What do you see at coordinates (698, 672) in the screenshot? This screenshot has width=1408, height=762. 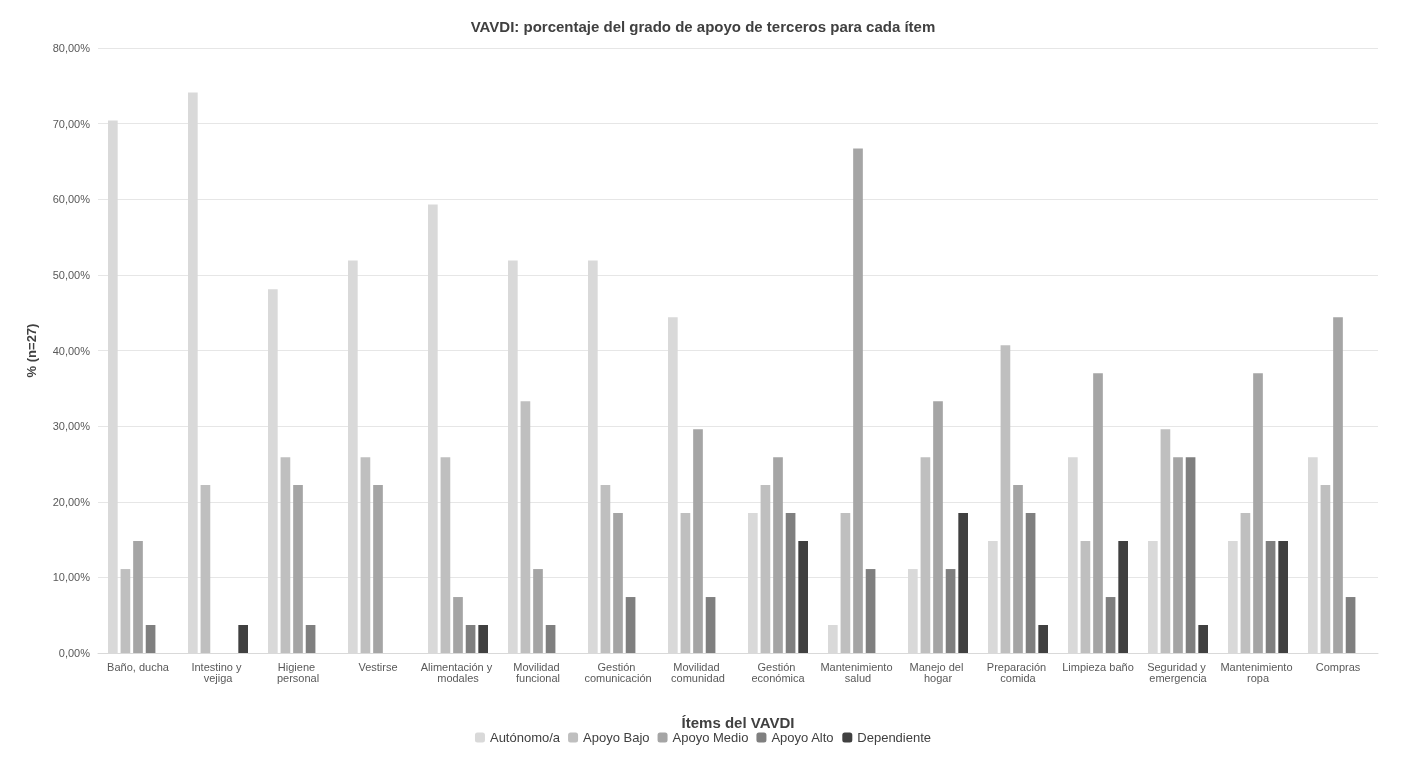 I see `x-tick-label: Movilidad comunidad` at bounding box center [698, 672].